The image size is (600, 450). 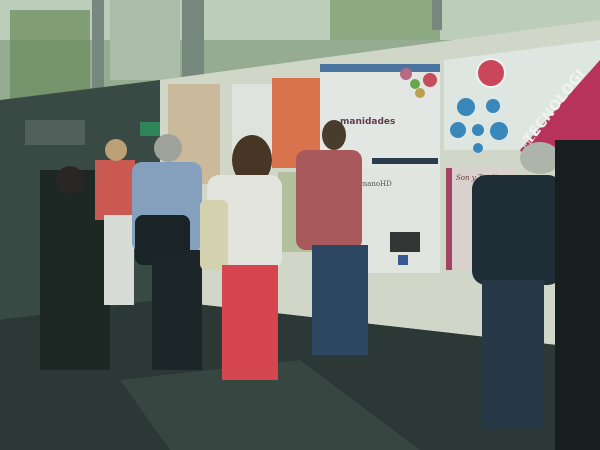 What do you see at coordinates (55, 132) in the screenshot?
I see `sign` at bounding box center [55, 132].